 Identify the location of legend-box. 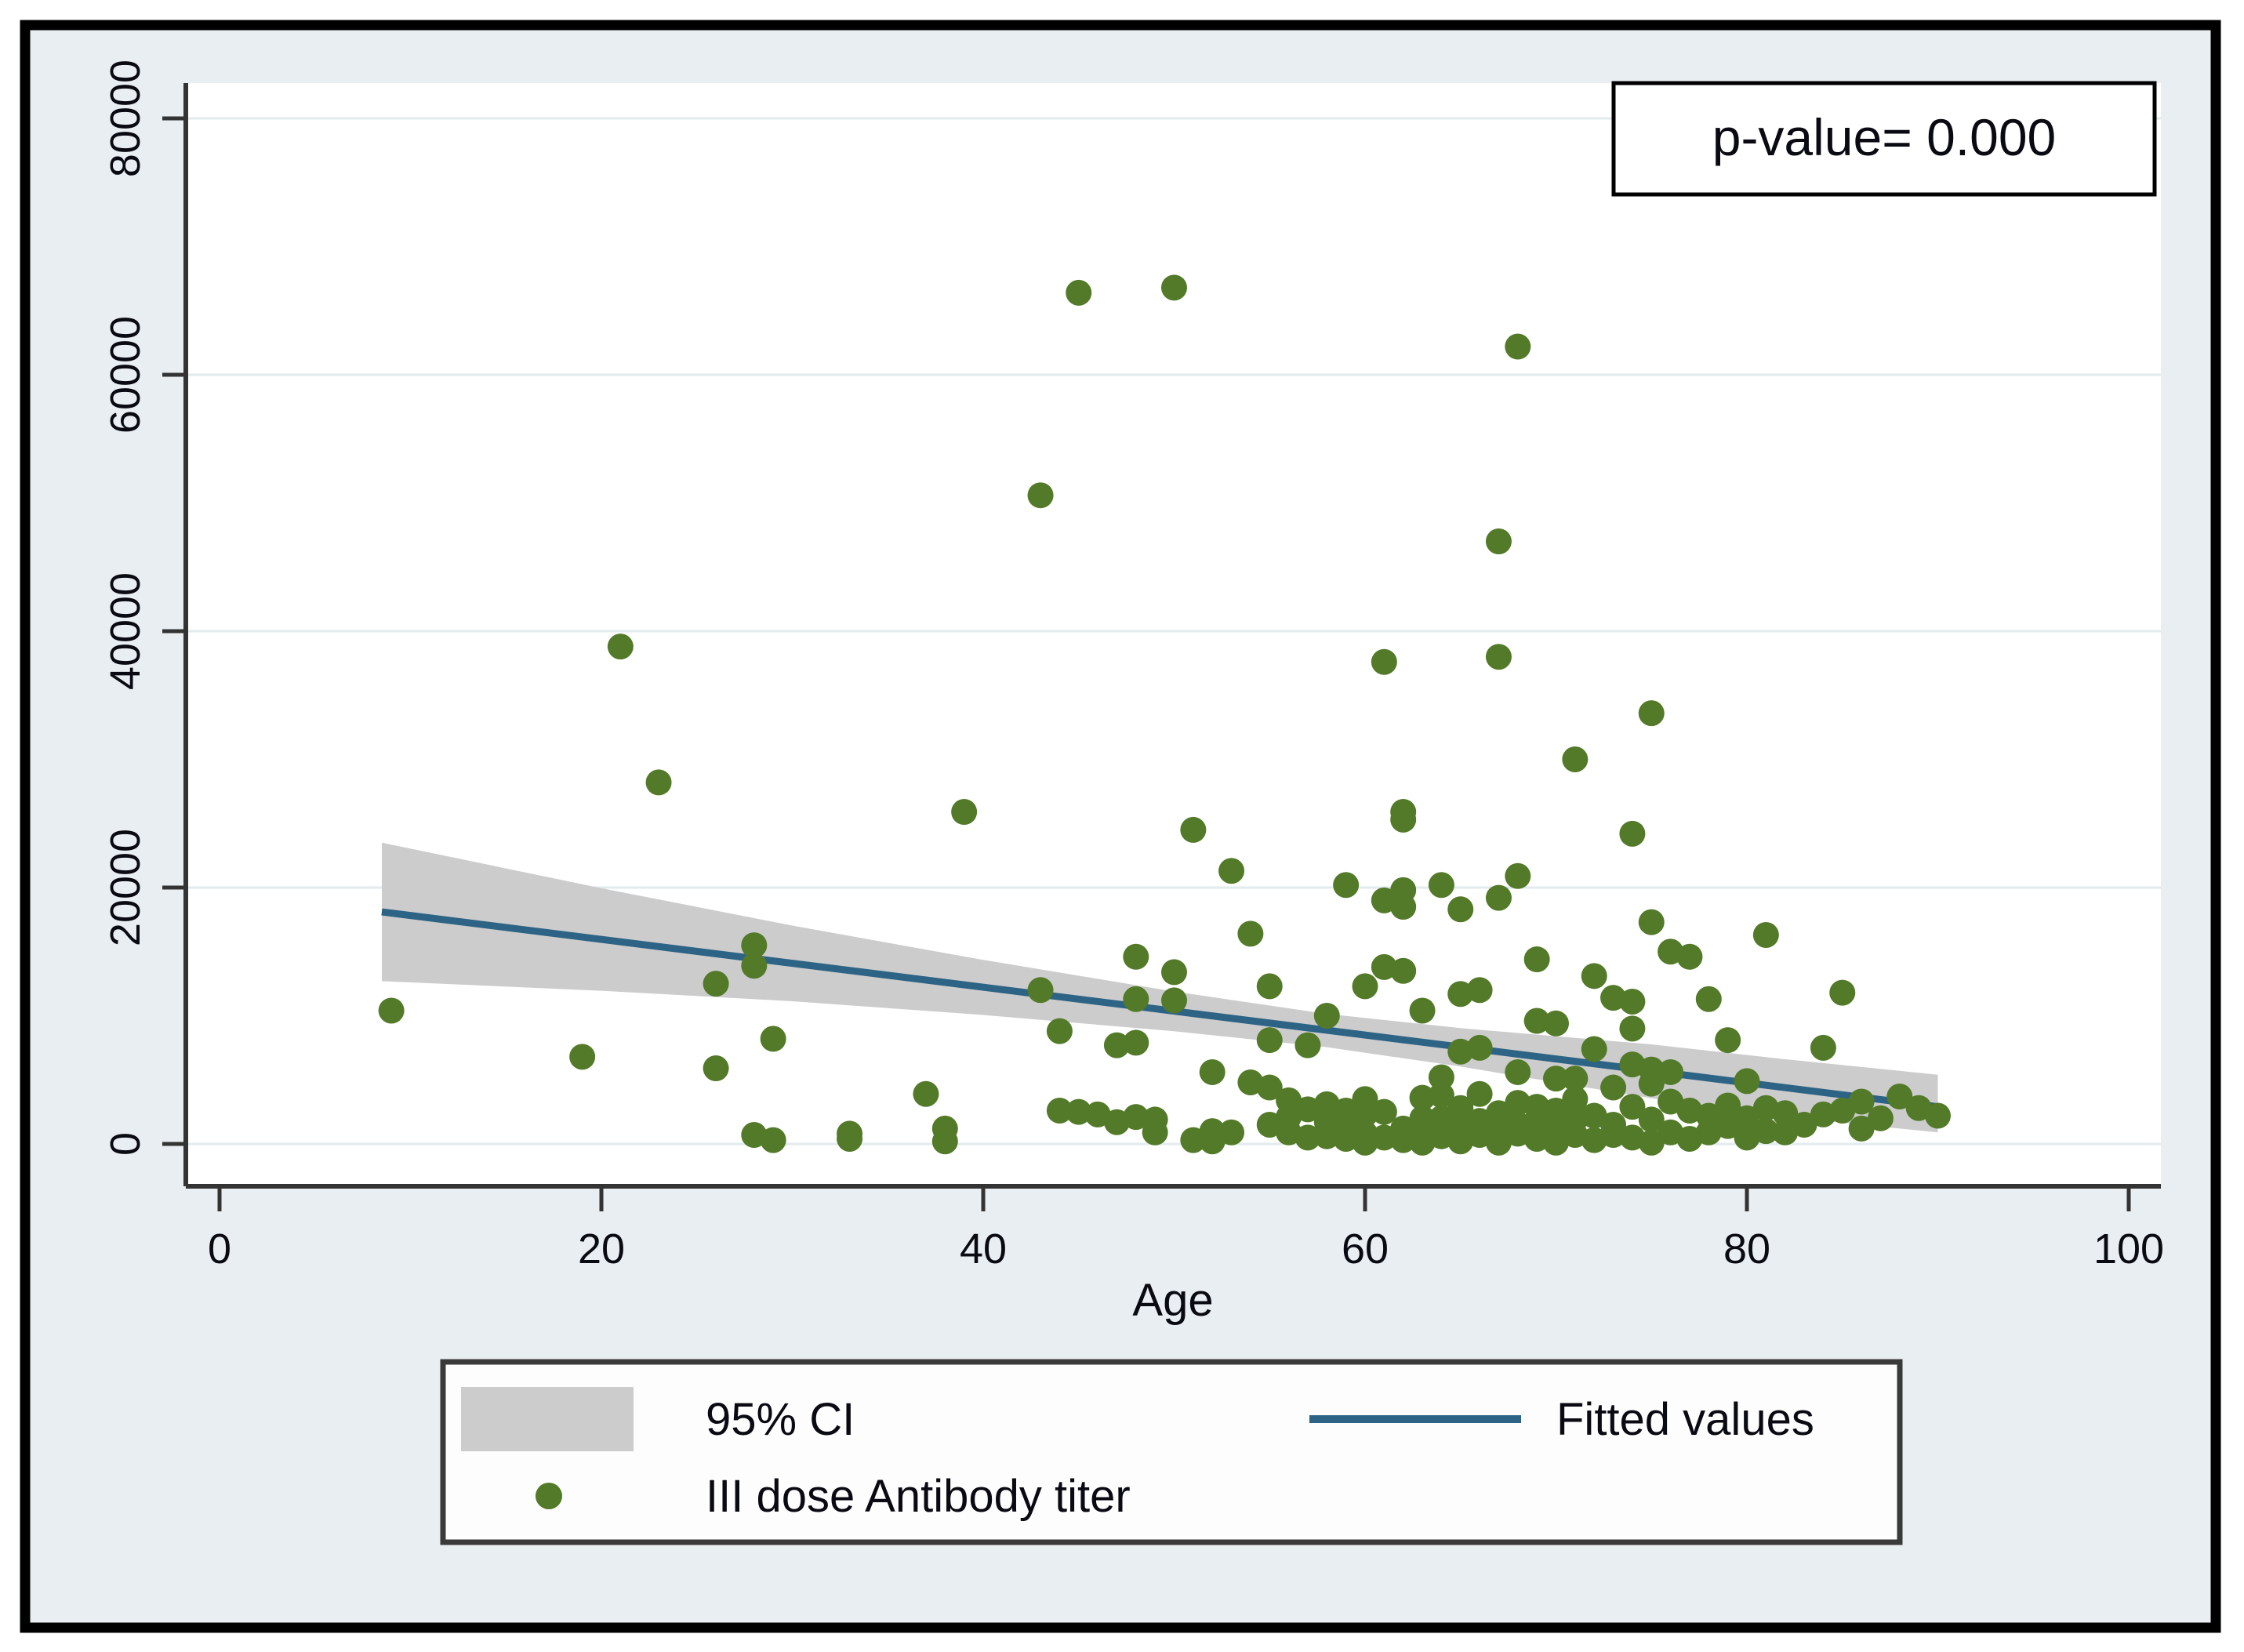
(1171, 1452).